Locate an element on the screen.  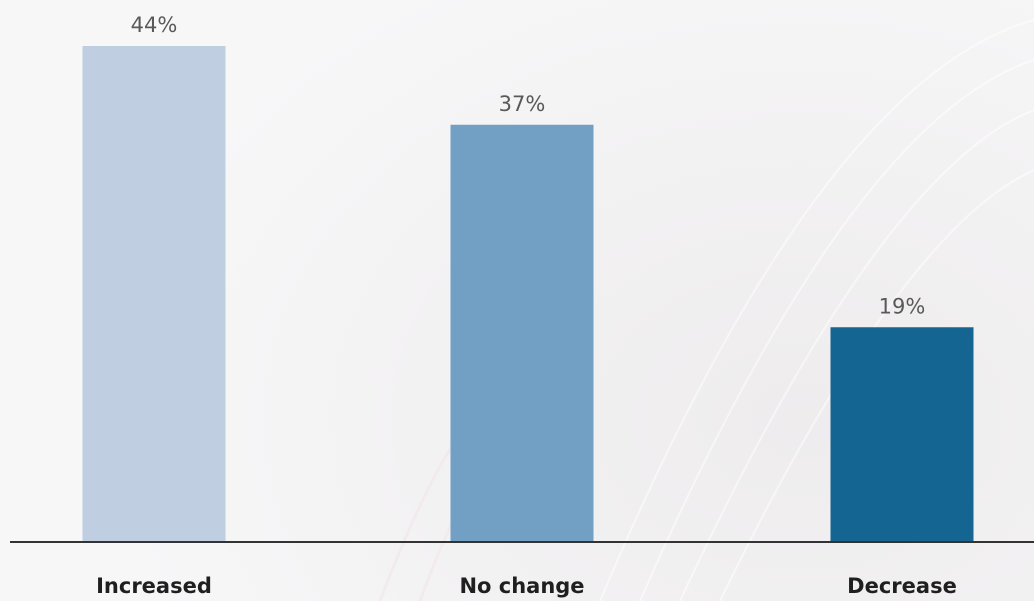
category-label-no-change: No change is located at coordinates (521, 586).